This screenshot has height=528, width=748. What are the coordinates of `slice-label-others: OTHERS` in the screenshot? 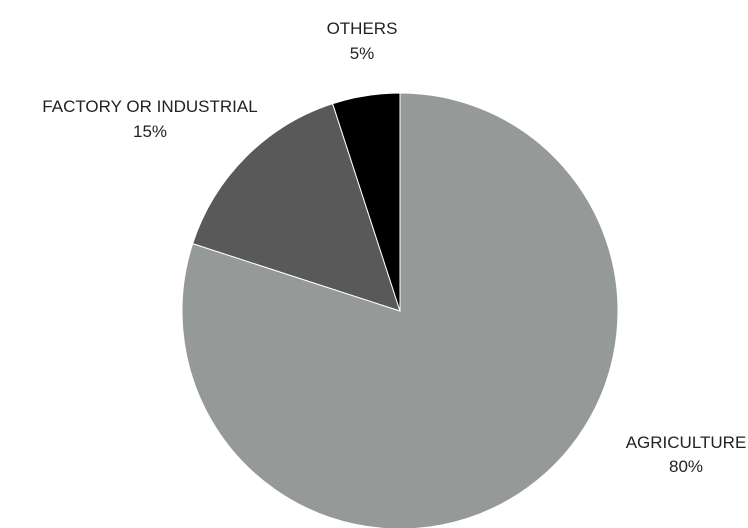 It's located at (362, 28).